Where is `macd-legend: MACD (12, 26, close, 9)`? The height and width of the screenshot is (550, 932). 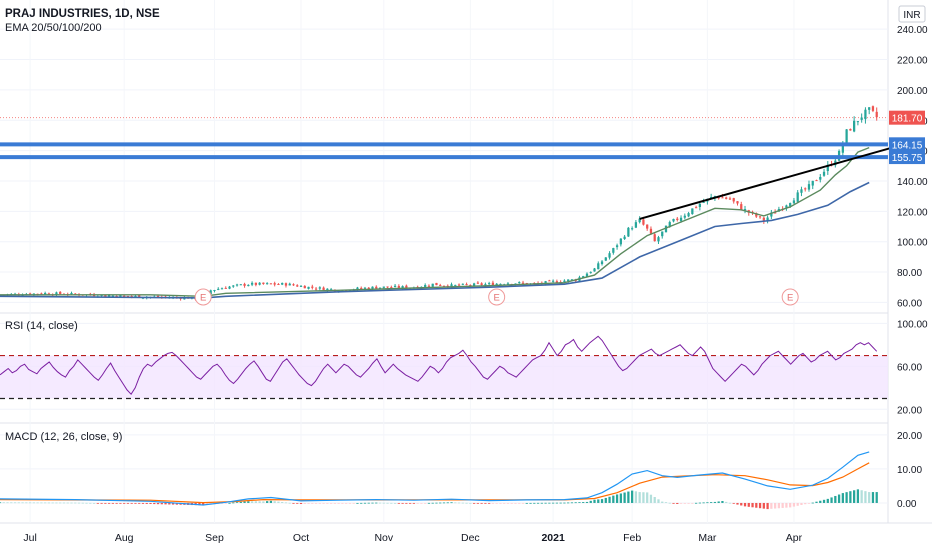 macd-legend: MACD (12, 26, close, 9) is located at coordinates (63, 437).